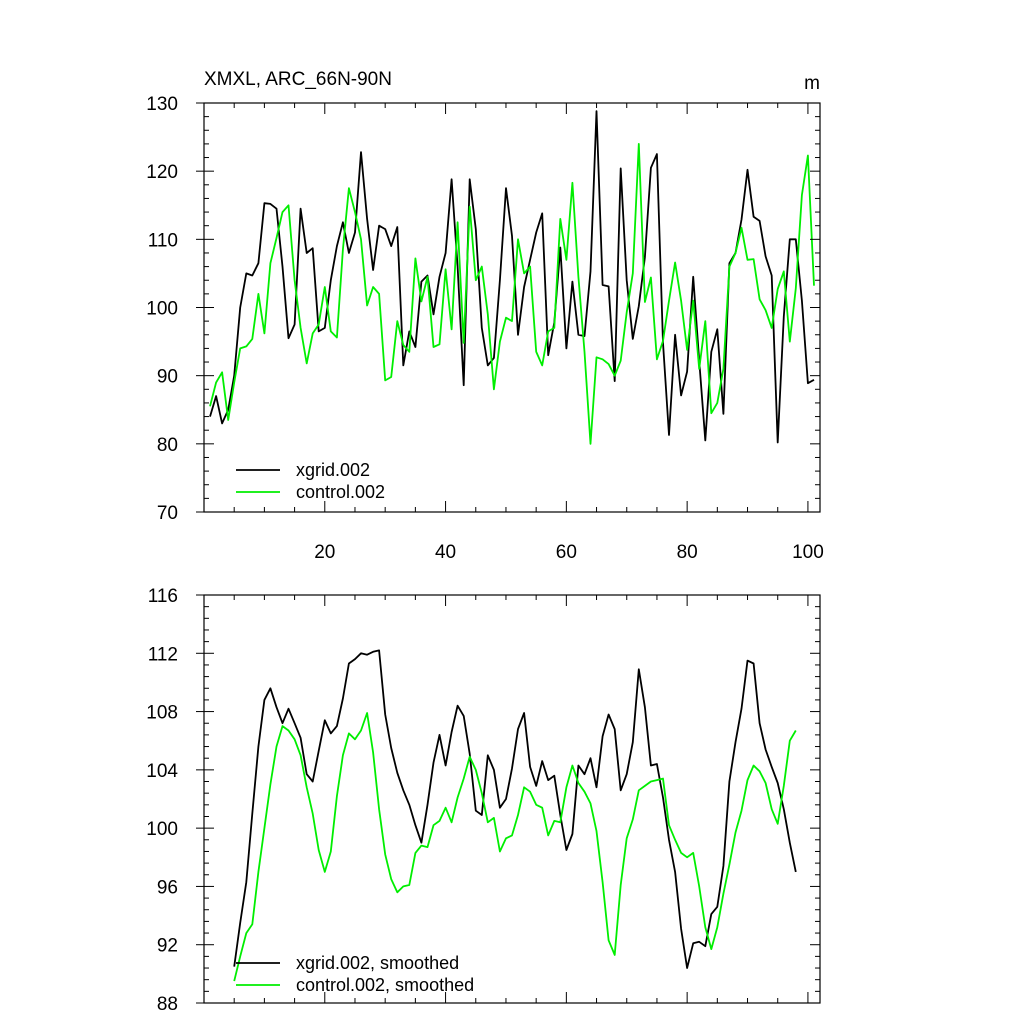 Image resolution: width=1024 pixels, height=1024 pixels. I want to click on y-tick-label: 130, so click(162, 104).